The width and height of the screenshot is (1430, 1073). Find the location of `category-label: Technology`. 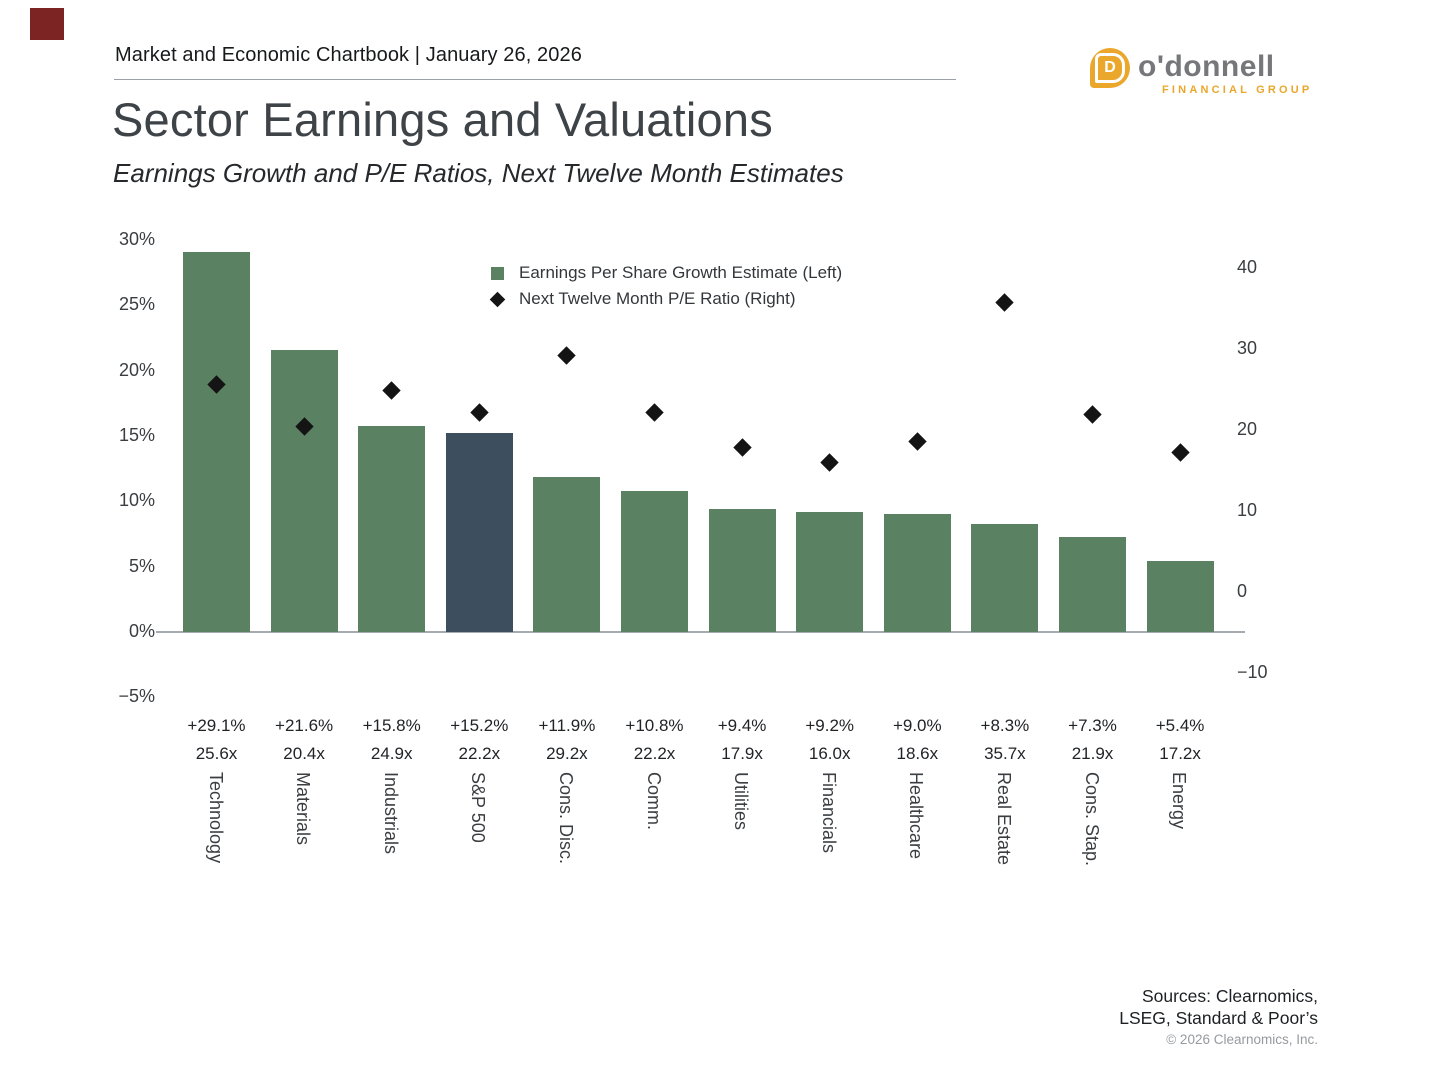

category-label: Technology is located at coordinates (215, 818).